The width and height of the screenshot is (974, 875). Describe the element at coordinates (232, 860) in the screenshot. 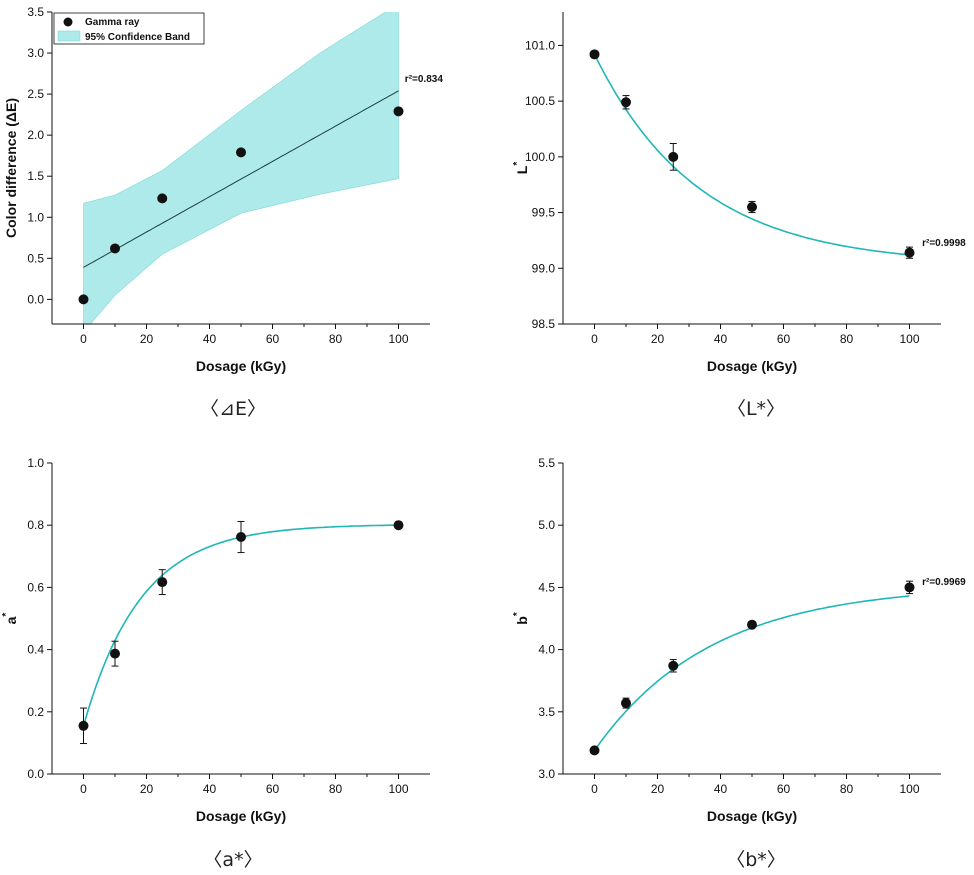

I see `panel-caption: 〈a*〉` at that location.